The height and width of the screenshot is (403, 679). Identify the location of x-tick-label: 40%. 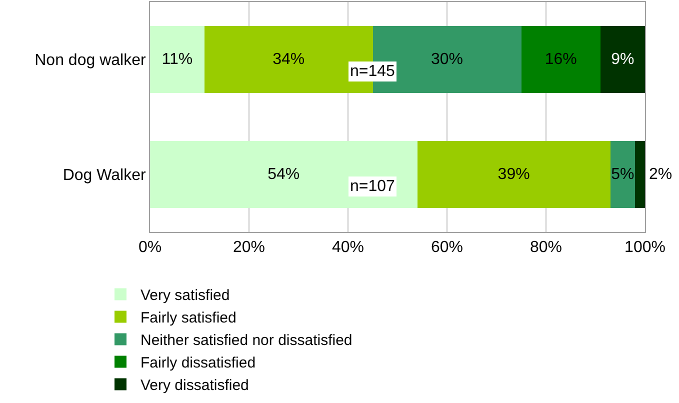
(348, 247).